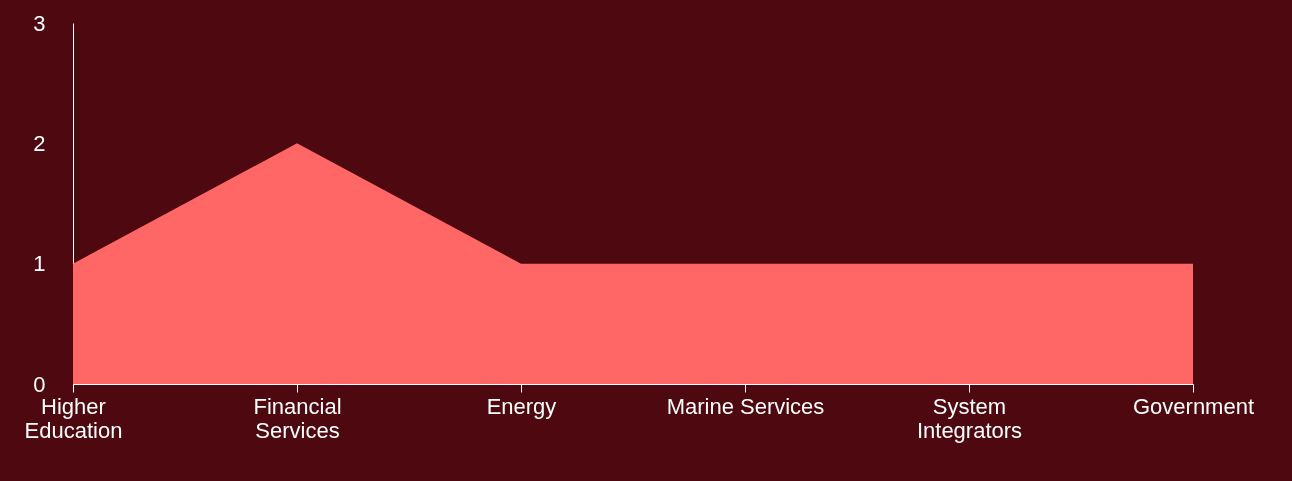  What do you see at coordinates (39, 143) in the screenshot?
I see `y-tick-label: 2` at bounding box center [39, 143].